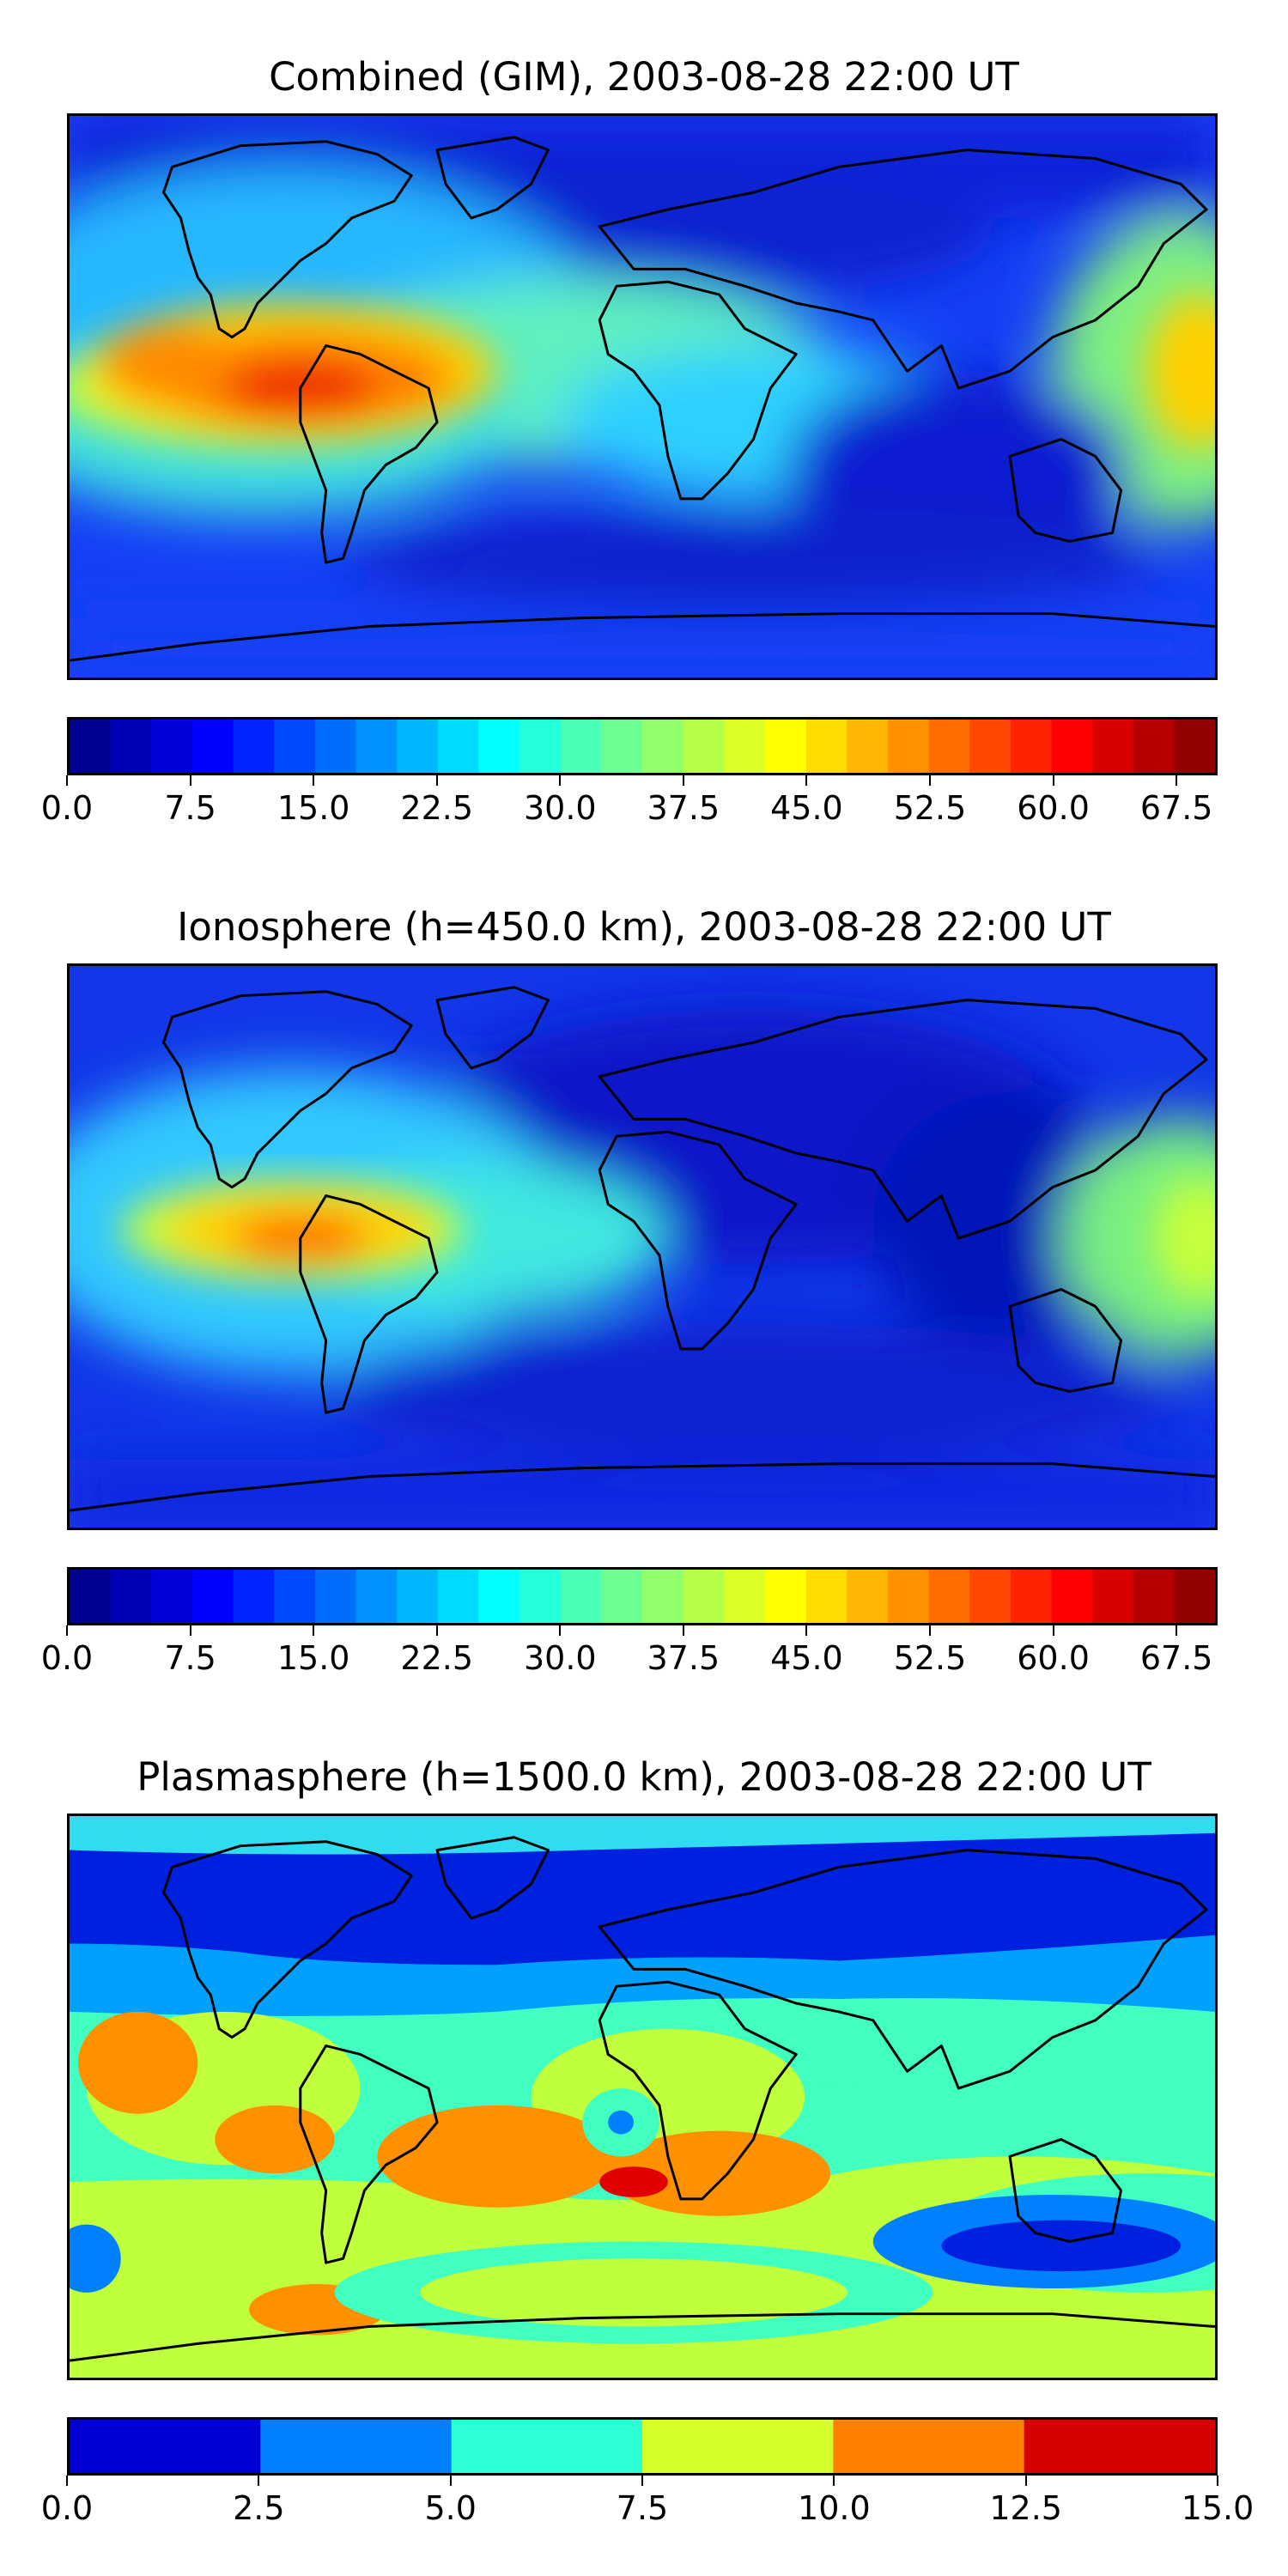 This screenshot has width=1288, height=2576. Describe the element at coordinates (1065, 2190) in the screenshot. I see `coastline-australia` at that location.